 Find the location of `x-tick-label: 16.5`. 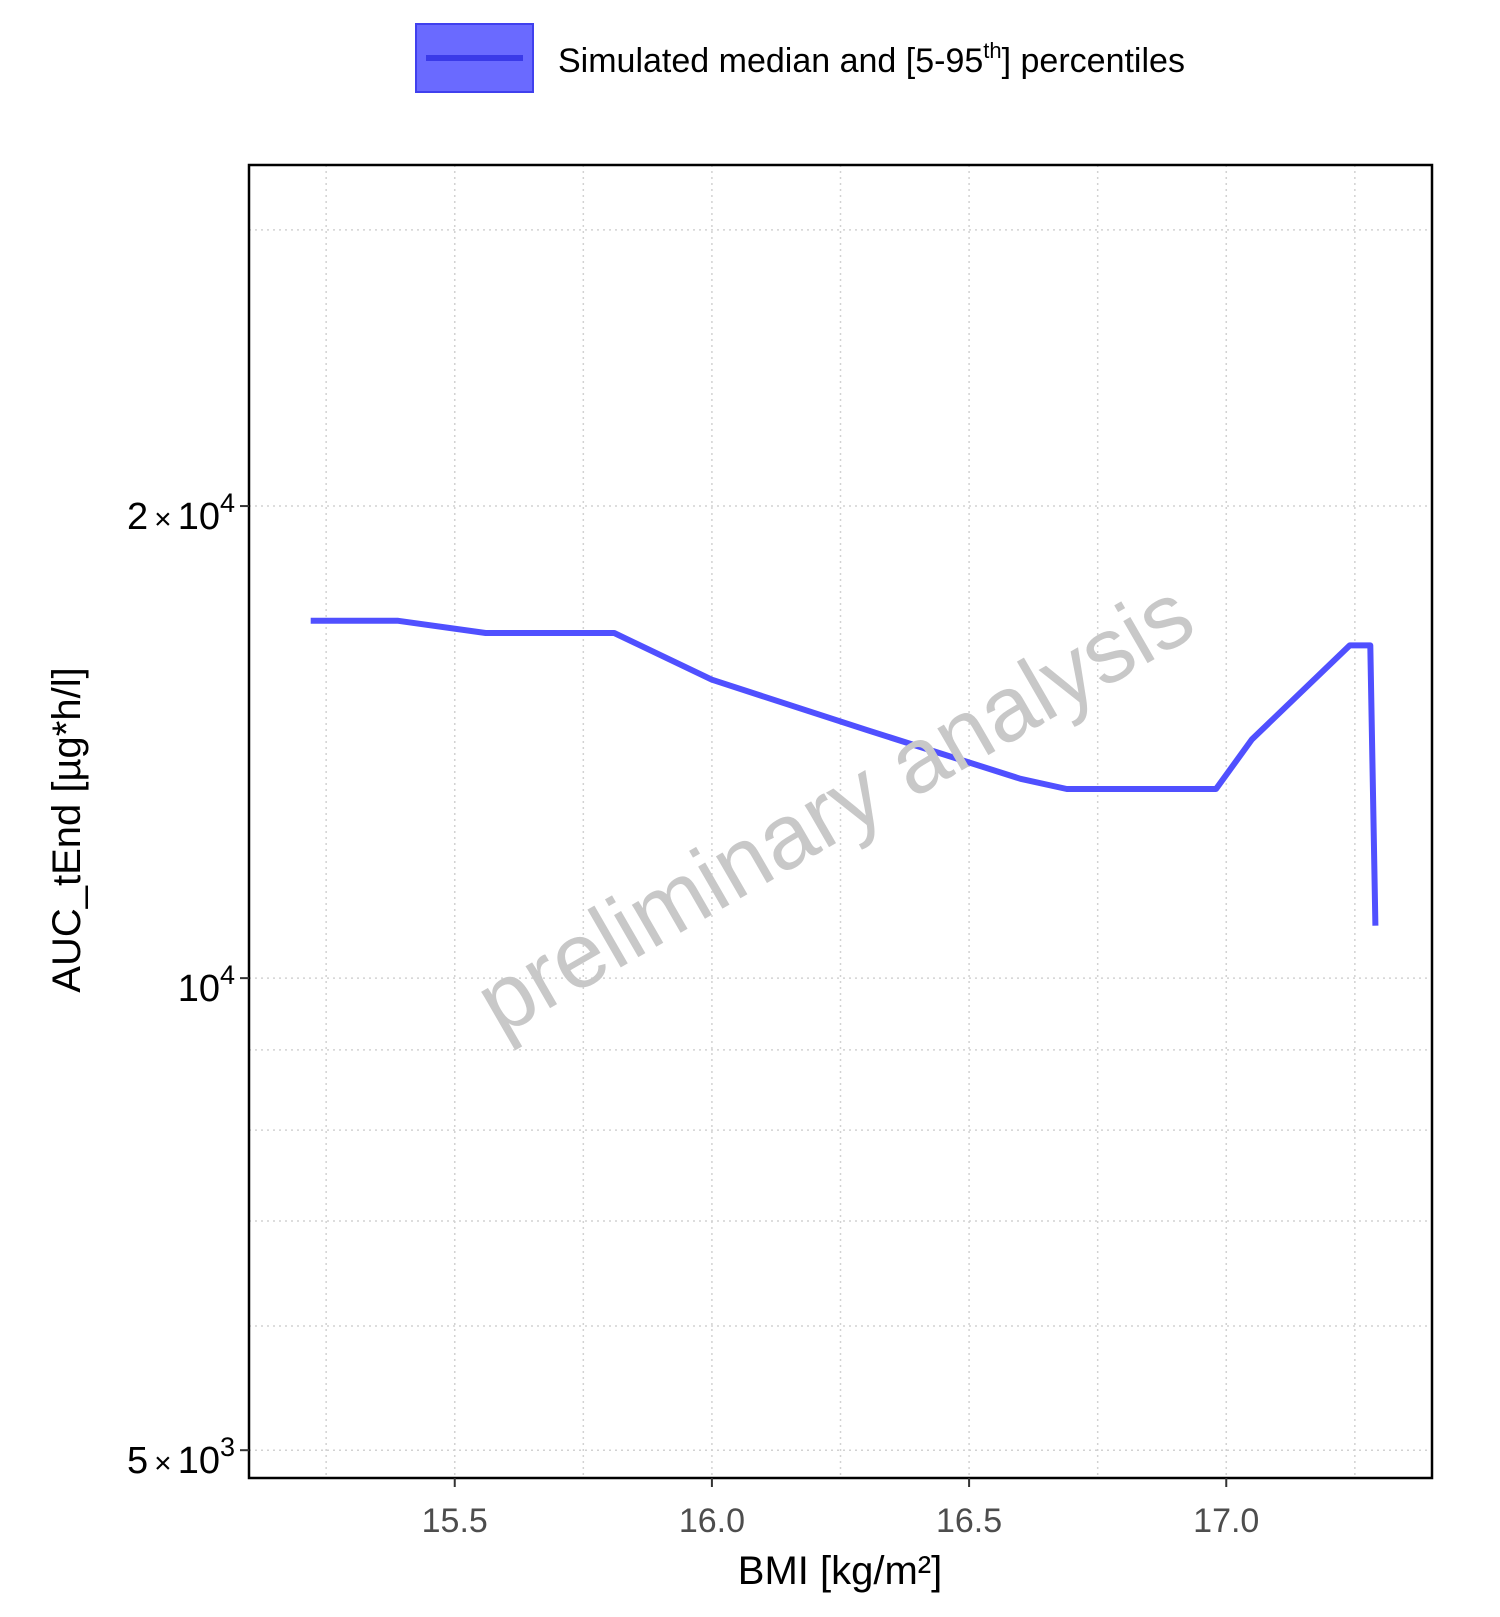

x-tick-label: 16.5 is located at coordinates (969, 1521).